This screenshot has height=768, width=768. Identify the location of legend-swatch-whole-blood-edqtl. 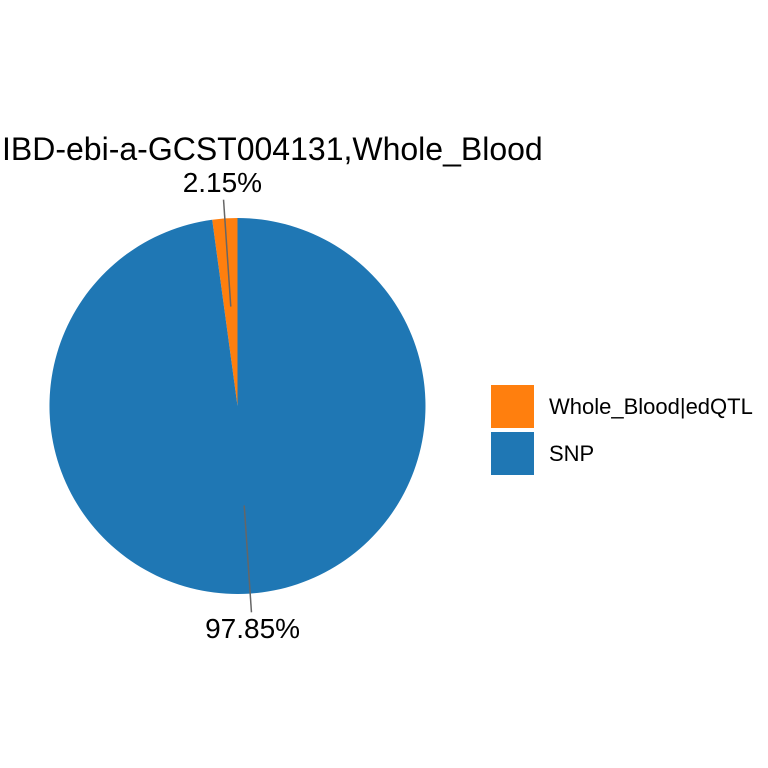
(512, 406).